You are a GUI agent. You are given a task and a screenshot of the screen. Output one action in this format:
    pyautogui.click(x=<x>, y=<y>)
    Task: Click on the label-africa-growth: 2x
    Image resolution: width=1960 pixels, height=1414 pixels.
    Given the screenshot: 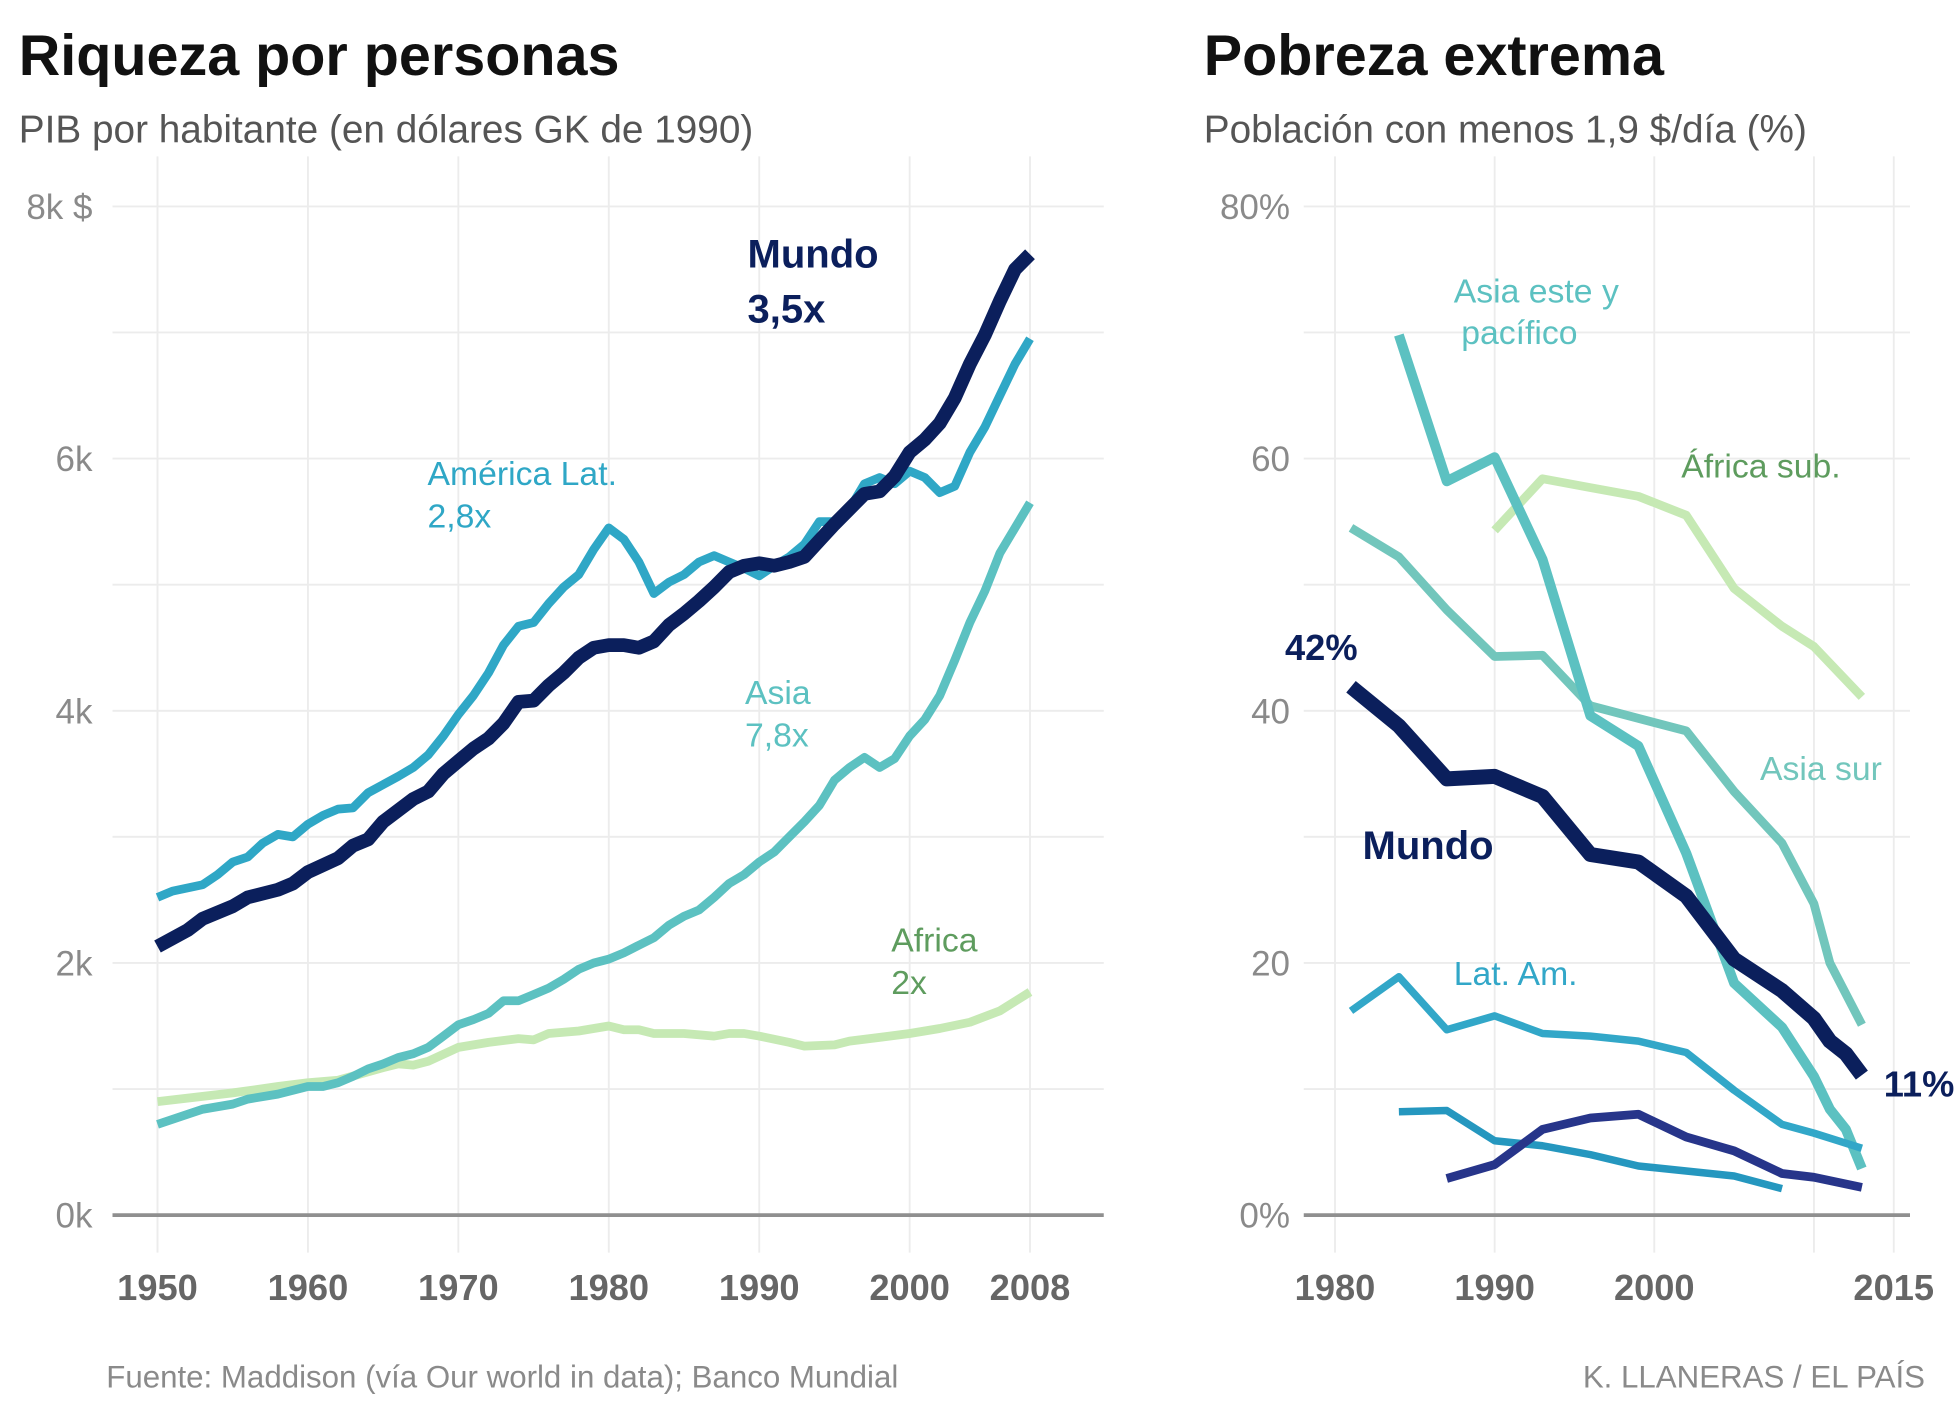 What is the action you would take?
    pyautogui.click(x=909, y=983)
    